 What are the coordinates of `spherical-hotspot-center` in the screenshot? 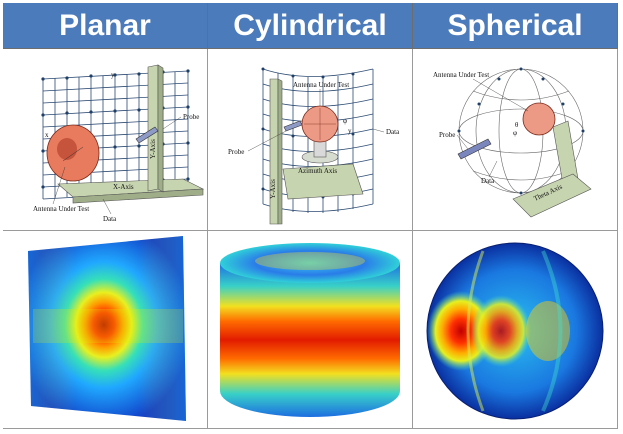 It's located at (501, 331).